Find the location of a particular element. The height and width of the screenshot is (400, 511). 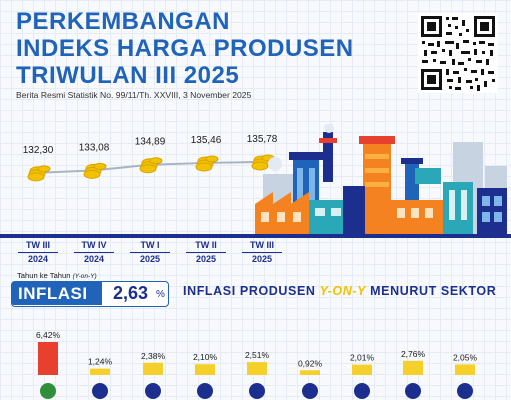

inflation-value: 2,63 is located at coordinates (131, 293).